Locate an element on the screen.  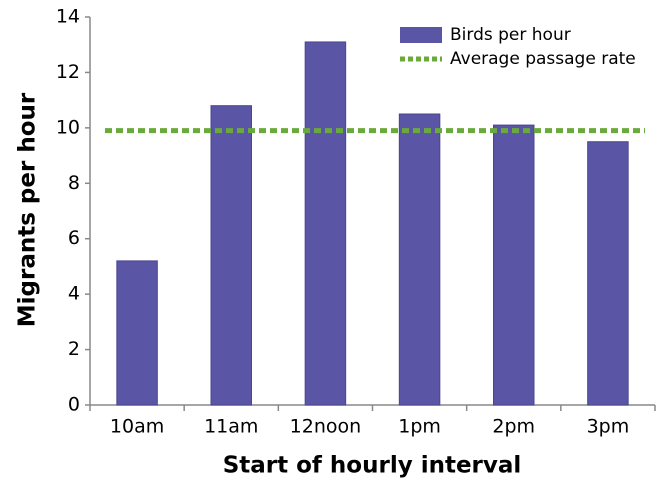
x-tick-label: 12noon is located at coordinates (326, 427).